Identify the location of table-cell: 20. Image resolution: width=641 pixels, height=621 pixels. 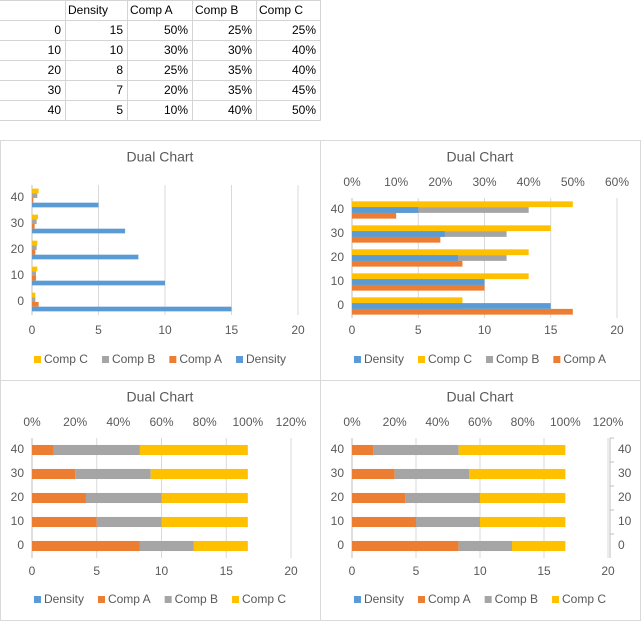
(55, 70).